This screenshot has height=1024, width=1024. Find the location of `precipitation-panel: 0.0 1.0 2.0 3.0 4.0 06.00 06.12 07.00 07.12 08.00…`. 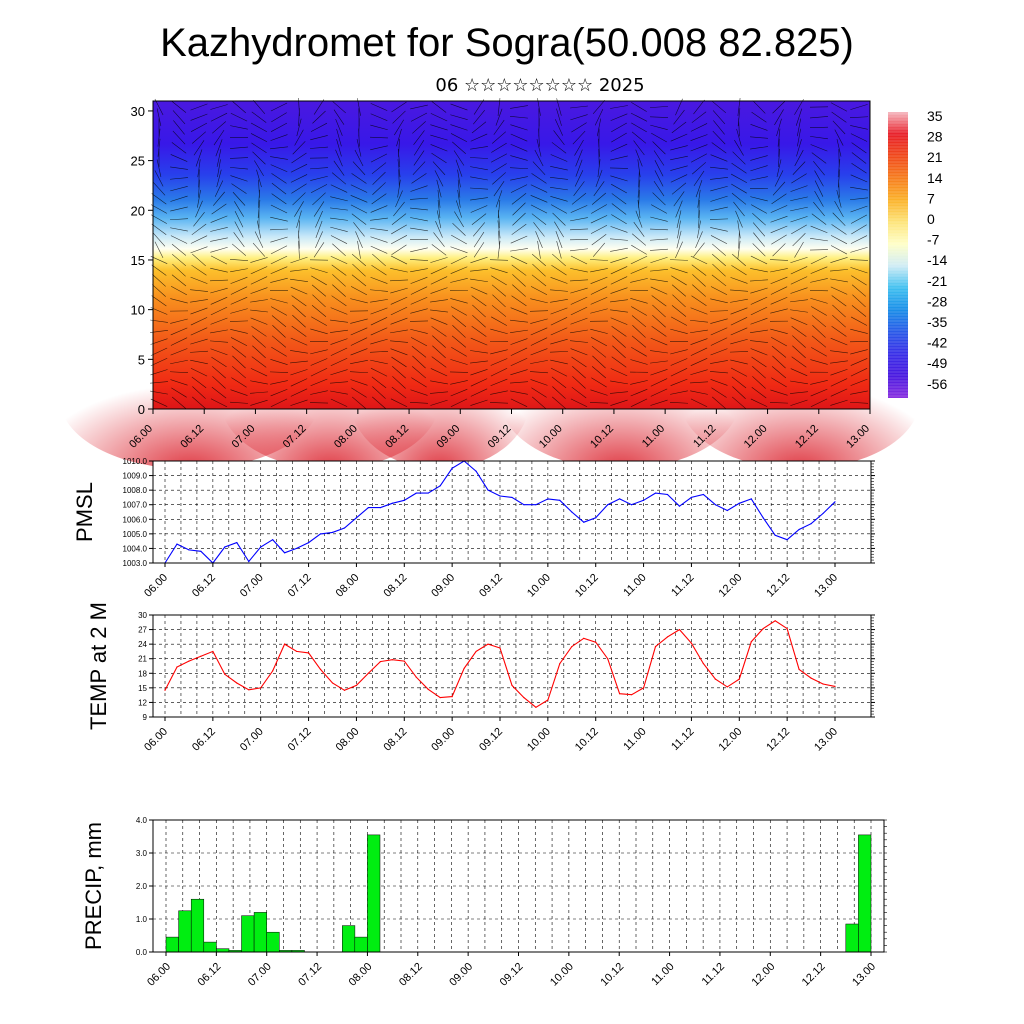

precipitation-panel: 0.0 1.0 2.0 3.0 4.0 06.00 06.12 07.00 07.12 08.00… is located at coordinates (484, 902).